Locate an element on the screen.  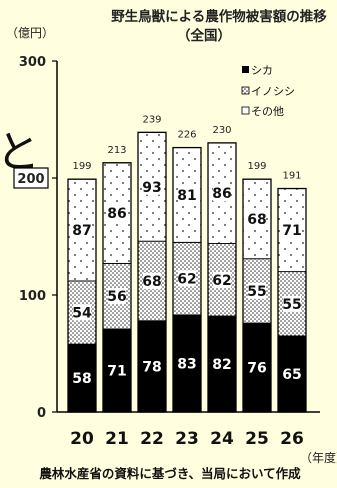
segment-label-boar: 54 is located at coordinates (82, 314).